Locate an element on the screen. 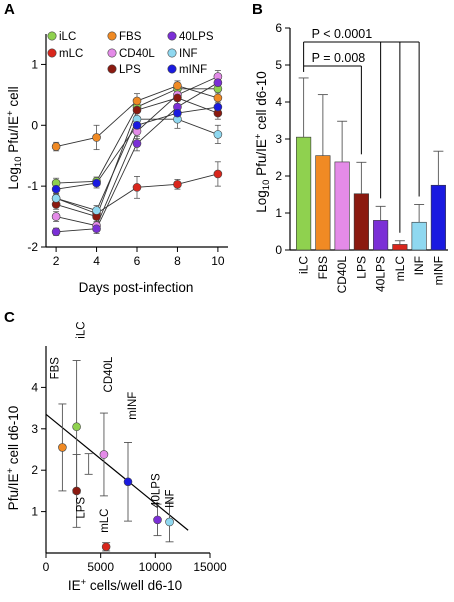  panel-c-xtick-label: 15000 is located at coordinates (210, 567).